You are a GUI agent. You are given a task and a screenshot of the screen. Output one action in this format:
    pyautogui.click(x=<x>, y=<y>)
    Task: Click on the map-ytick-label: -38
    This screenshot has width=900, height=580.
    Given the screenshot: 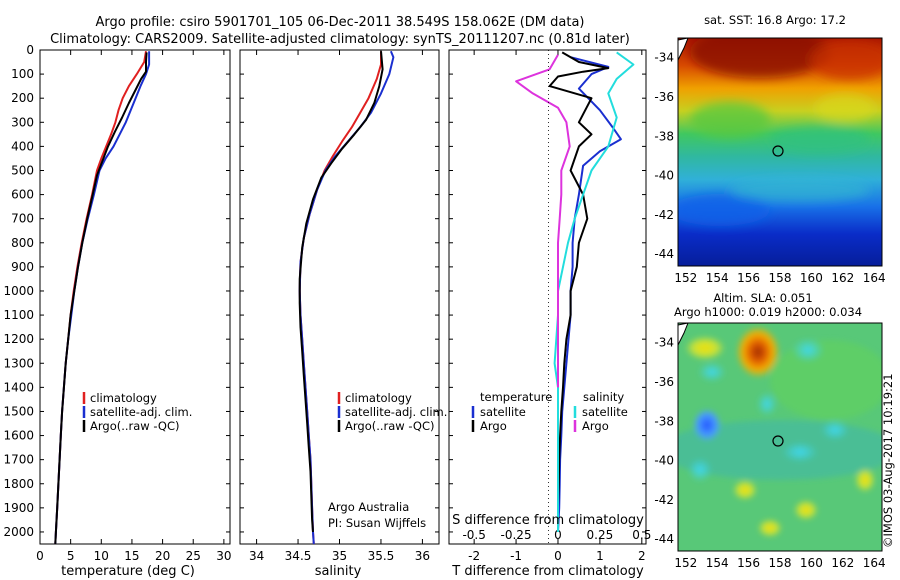 What is the action you would take?
    pyautogui.click(x=664, y=421)
    